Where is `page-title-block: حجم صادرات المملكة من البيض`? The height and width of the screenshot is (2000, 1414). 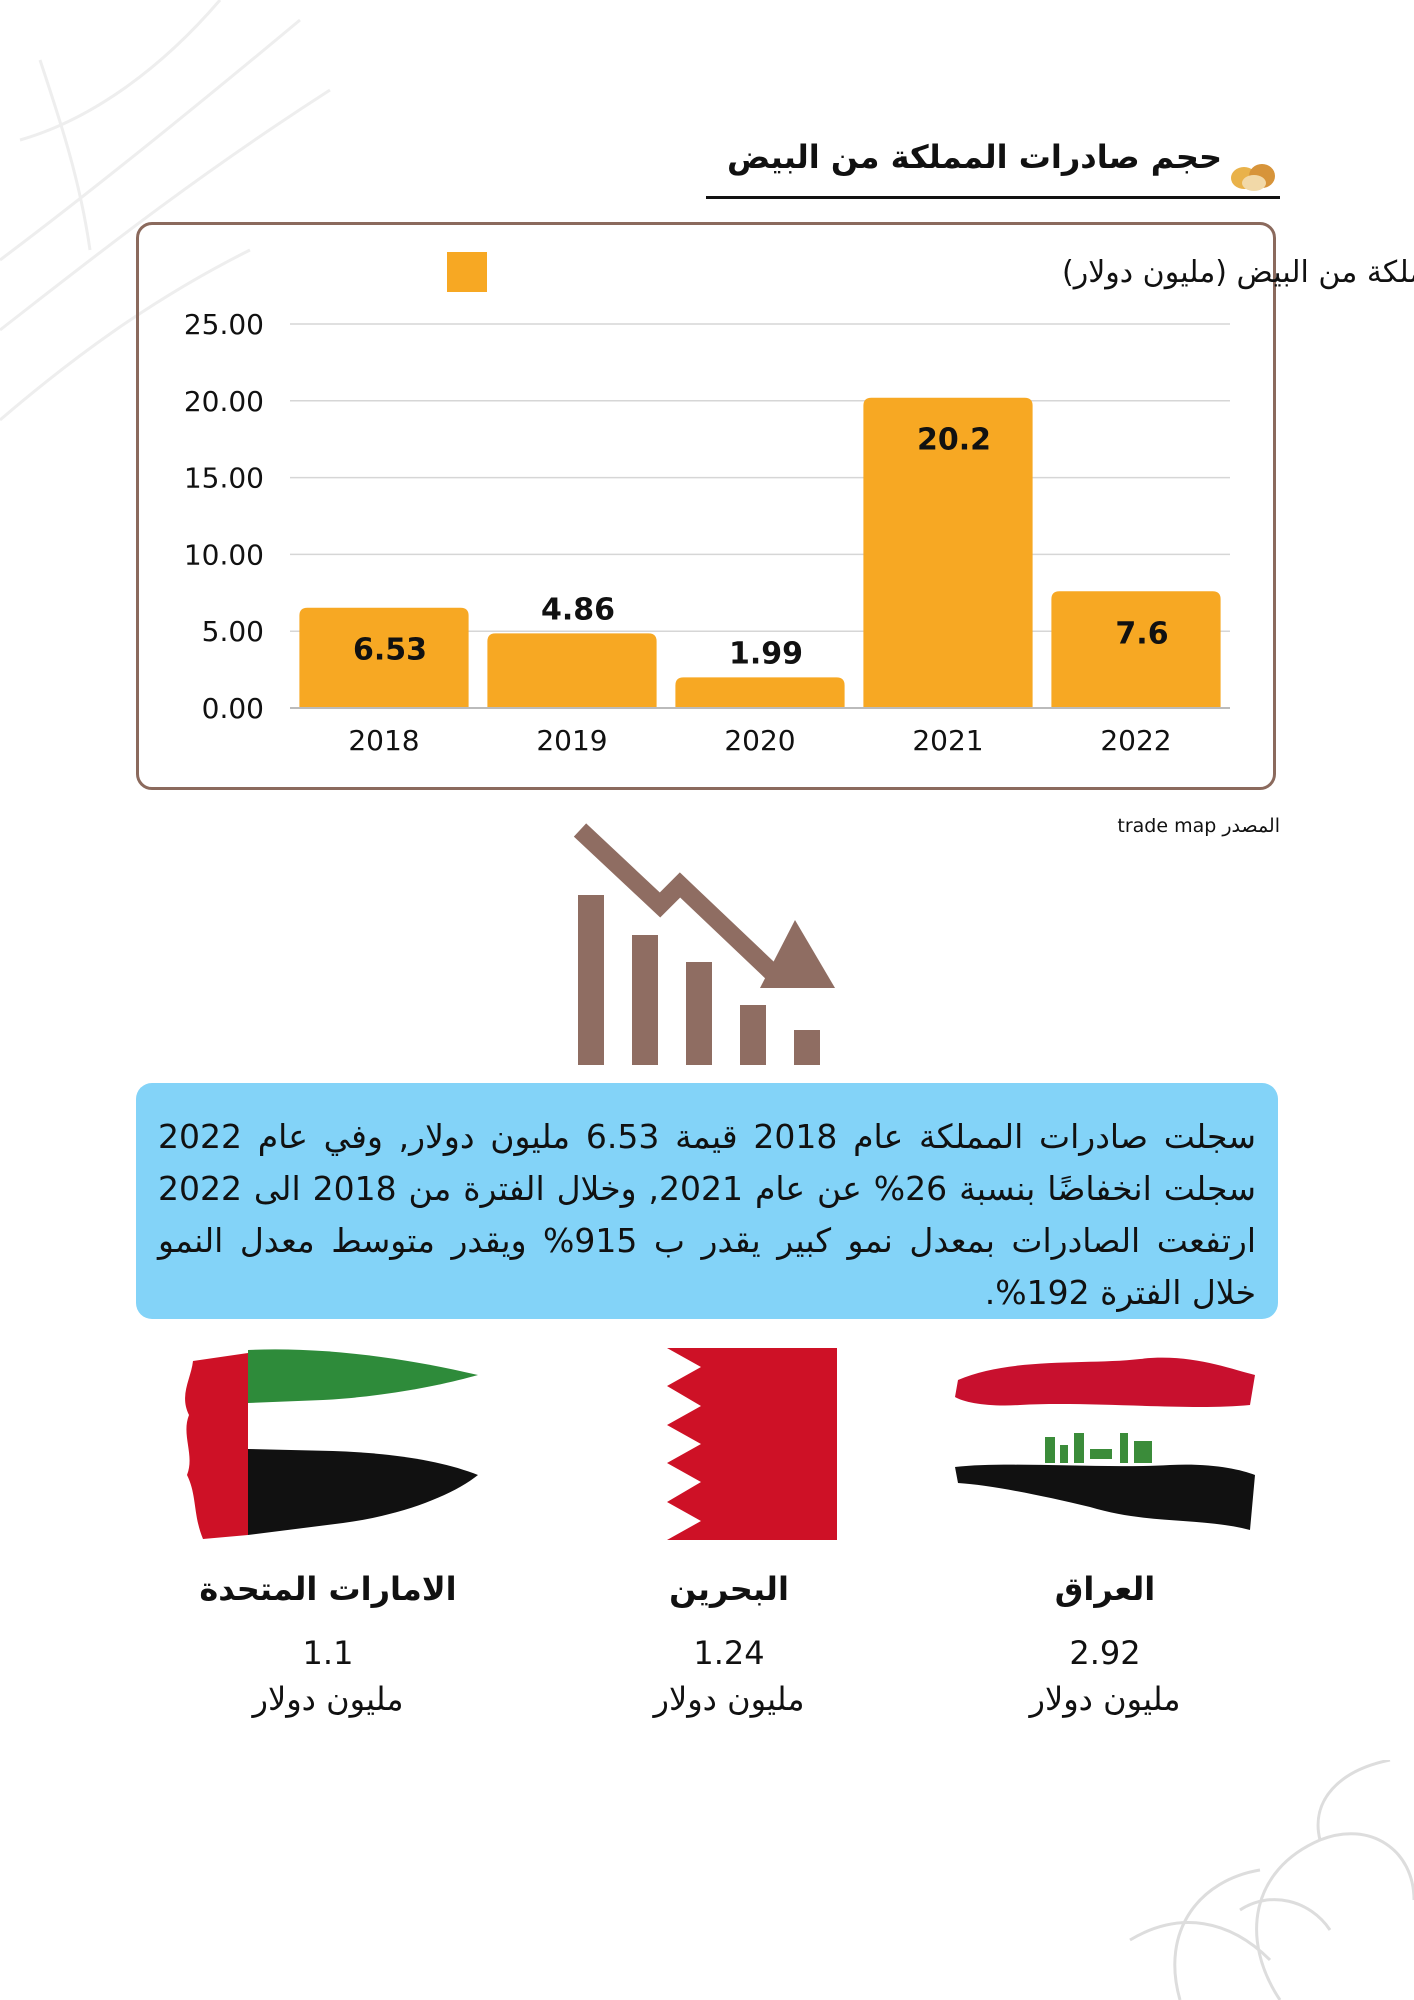
page-title-block: حجم صادرات المملكة من البيض is located at coordinates (993, 165).